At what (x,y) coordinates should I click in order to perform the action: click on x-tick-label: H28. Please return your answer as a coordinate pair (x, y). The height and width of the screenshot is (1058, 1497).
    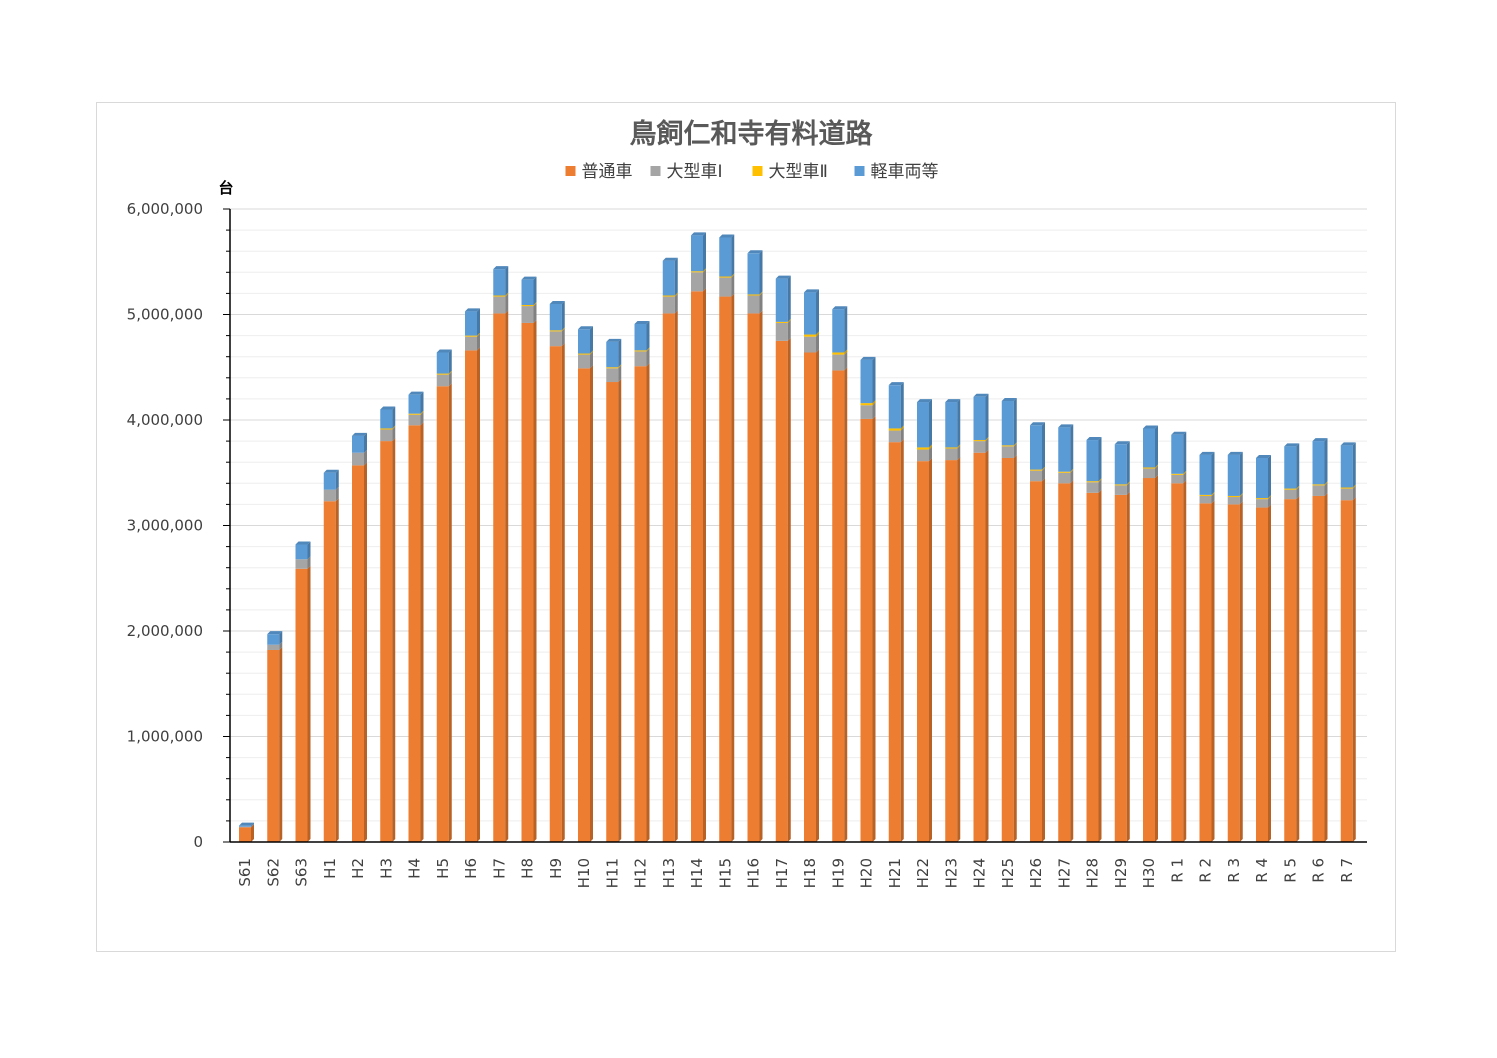
    Looking at the image, I should click on (1093, 873).